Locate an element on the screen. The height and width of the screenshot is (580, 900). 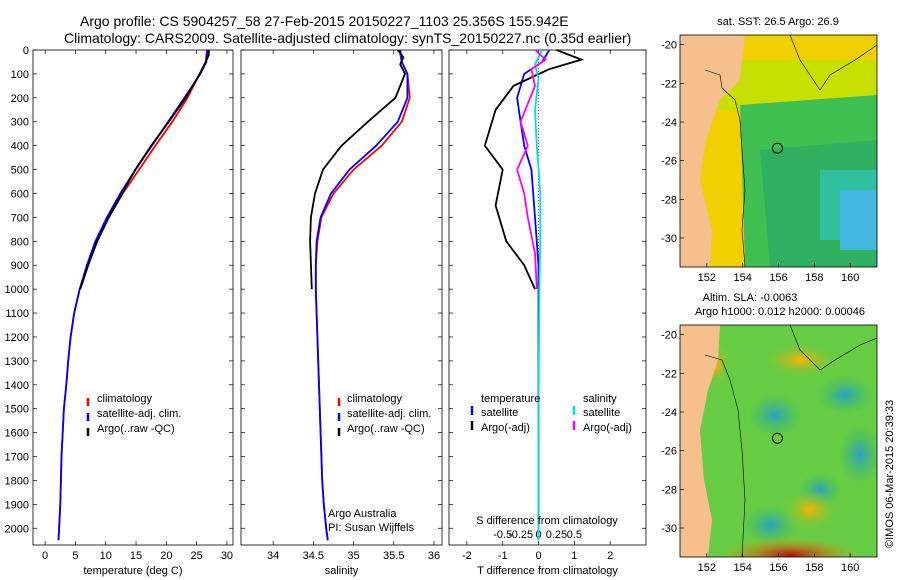
x-tick-label: -1 is located at coordinates (503, 556).